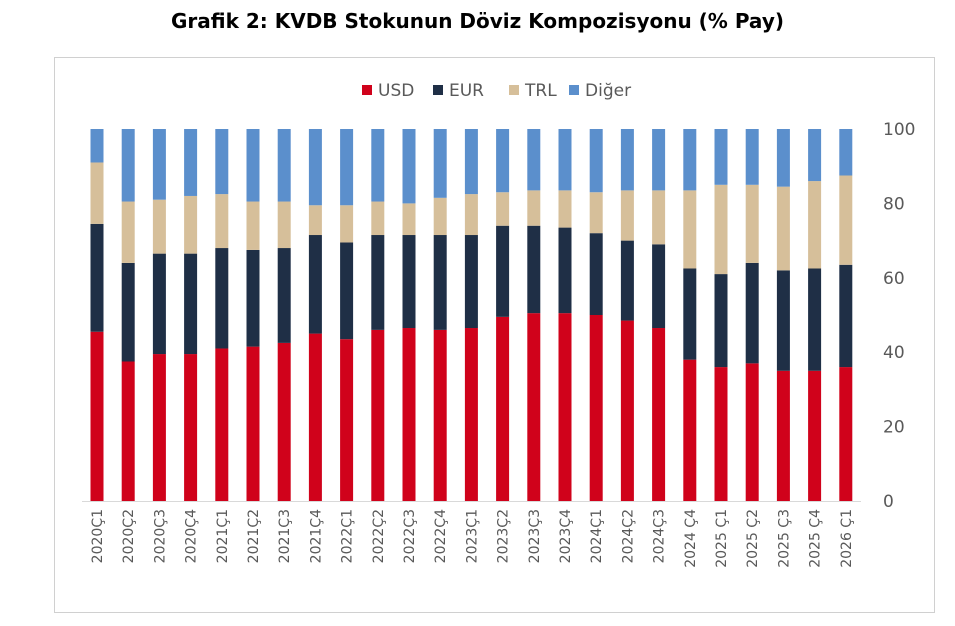 This screenshot has height=626, width=955. What do you see at coordinates (160, 536) in the screenshot?
I see `x-tick-label: 2020Ç3` at bounding box center [160, 536].